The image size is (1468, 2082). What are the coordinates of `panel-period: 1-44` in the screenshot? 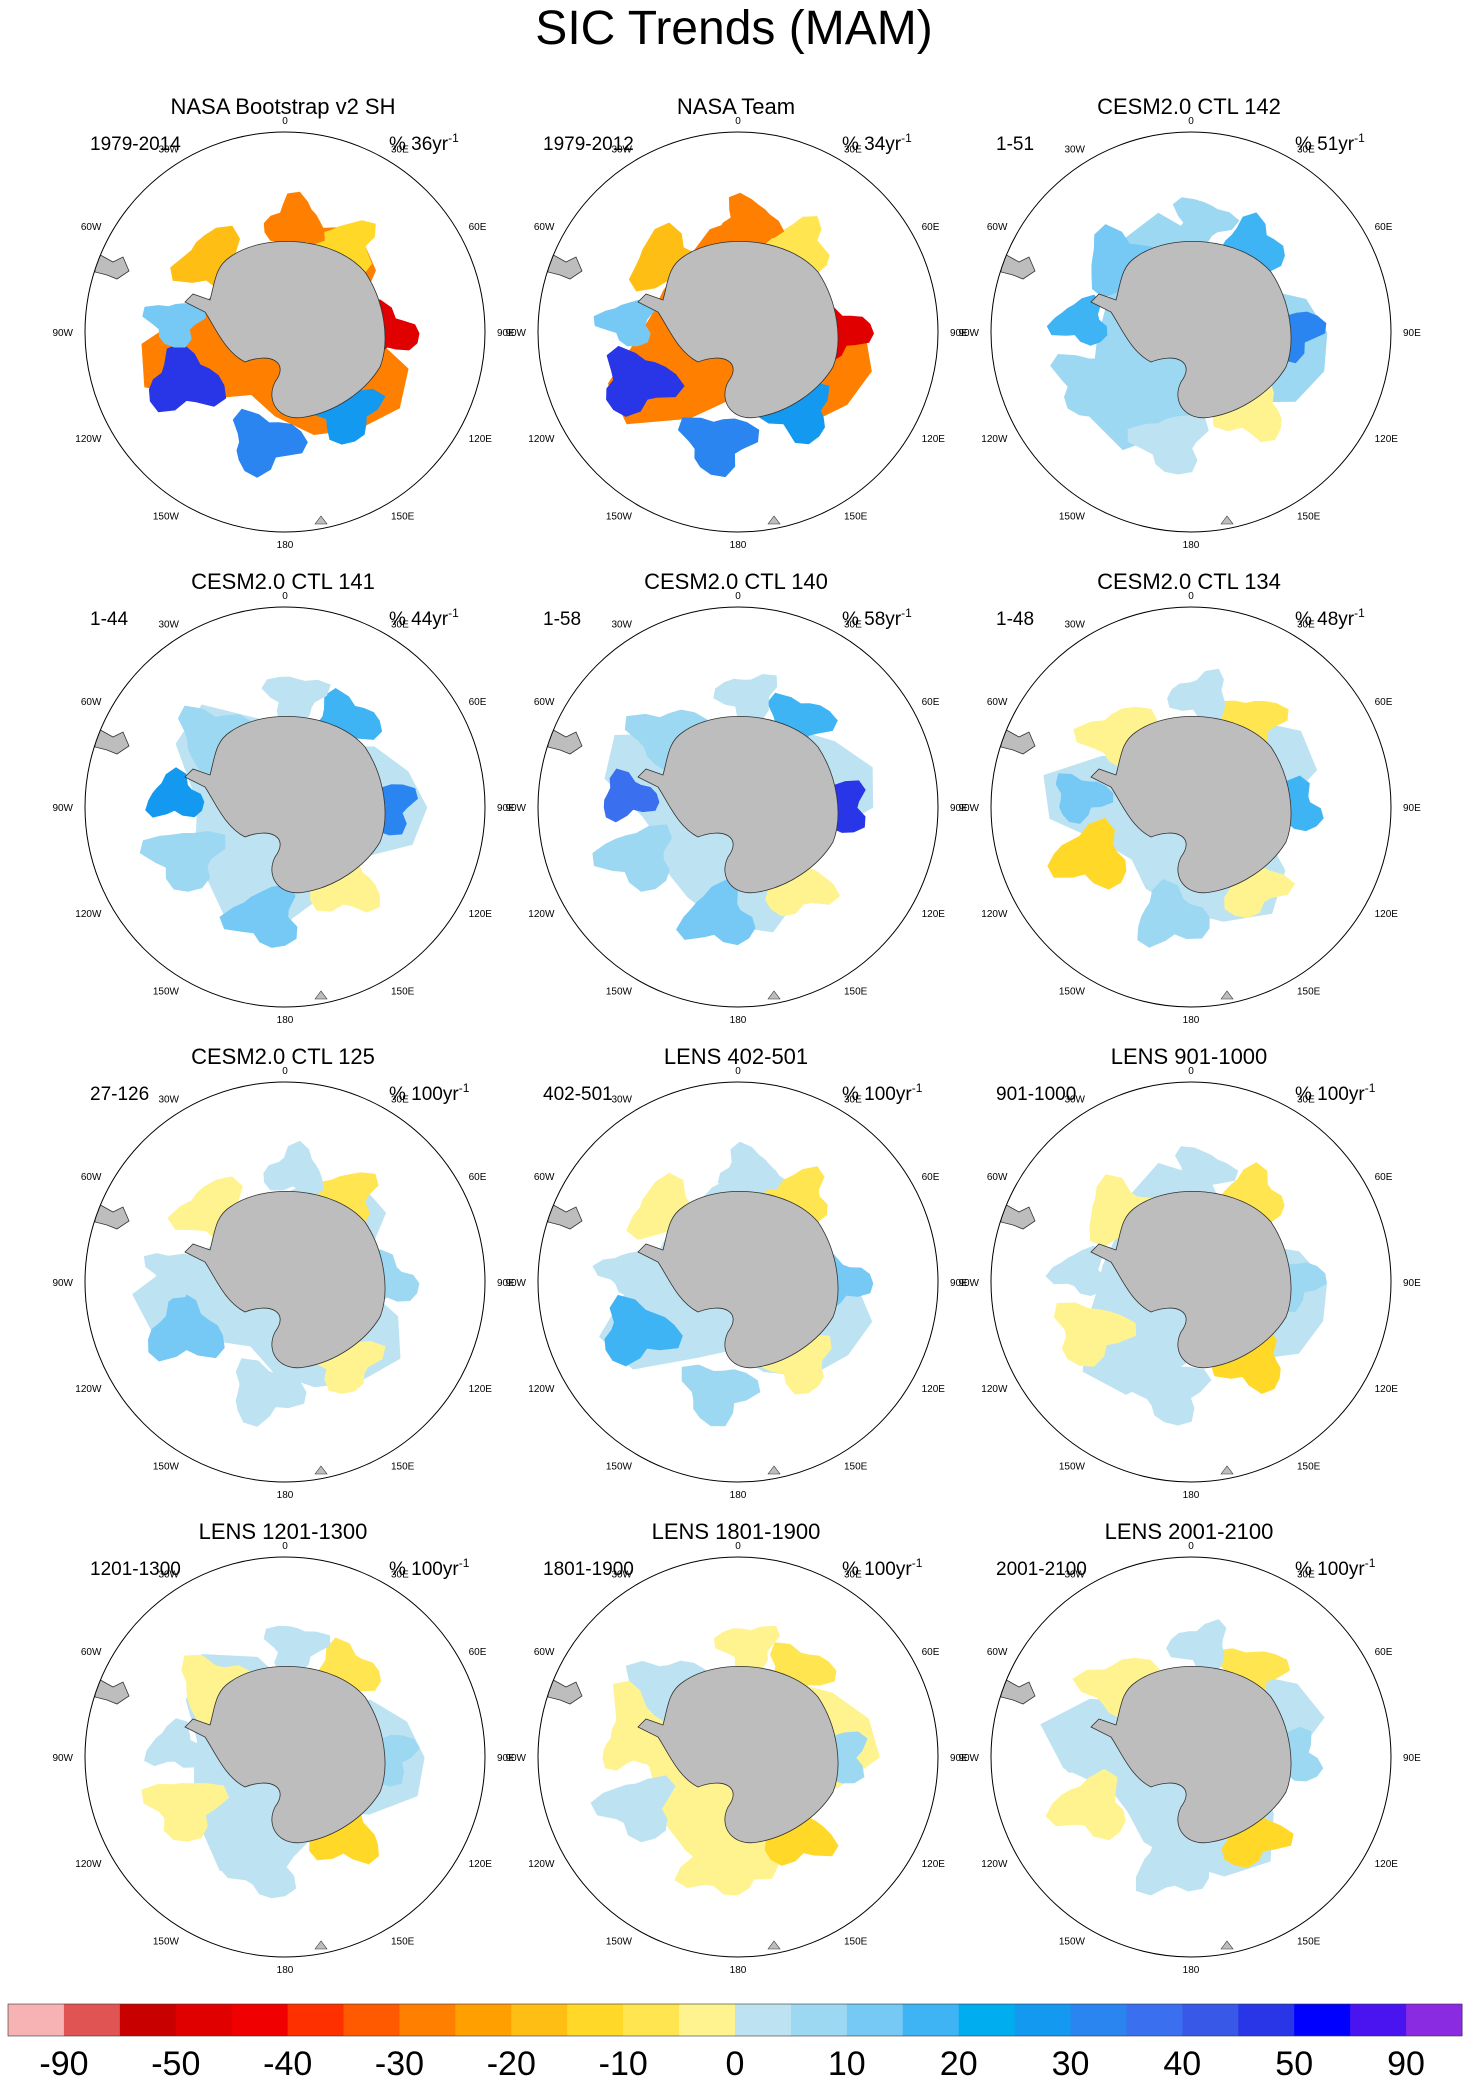 It's located at (109, 619).